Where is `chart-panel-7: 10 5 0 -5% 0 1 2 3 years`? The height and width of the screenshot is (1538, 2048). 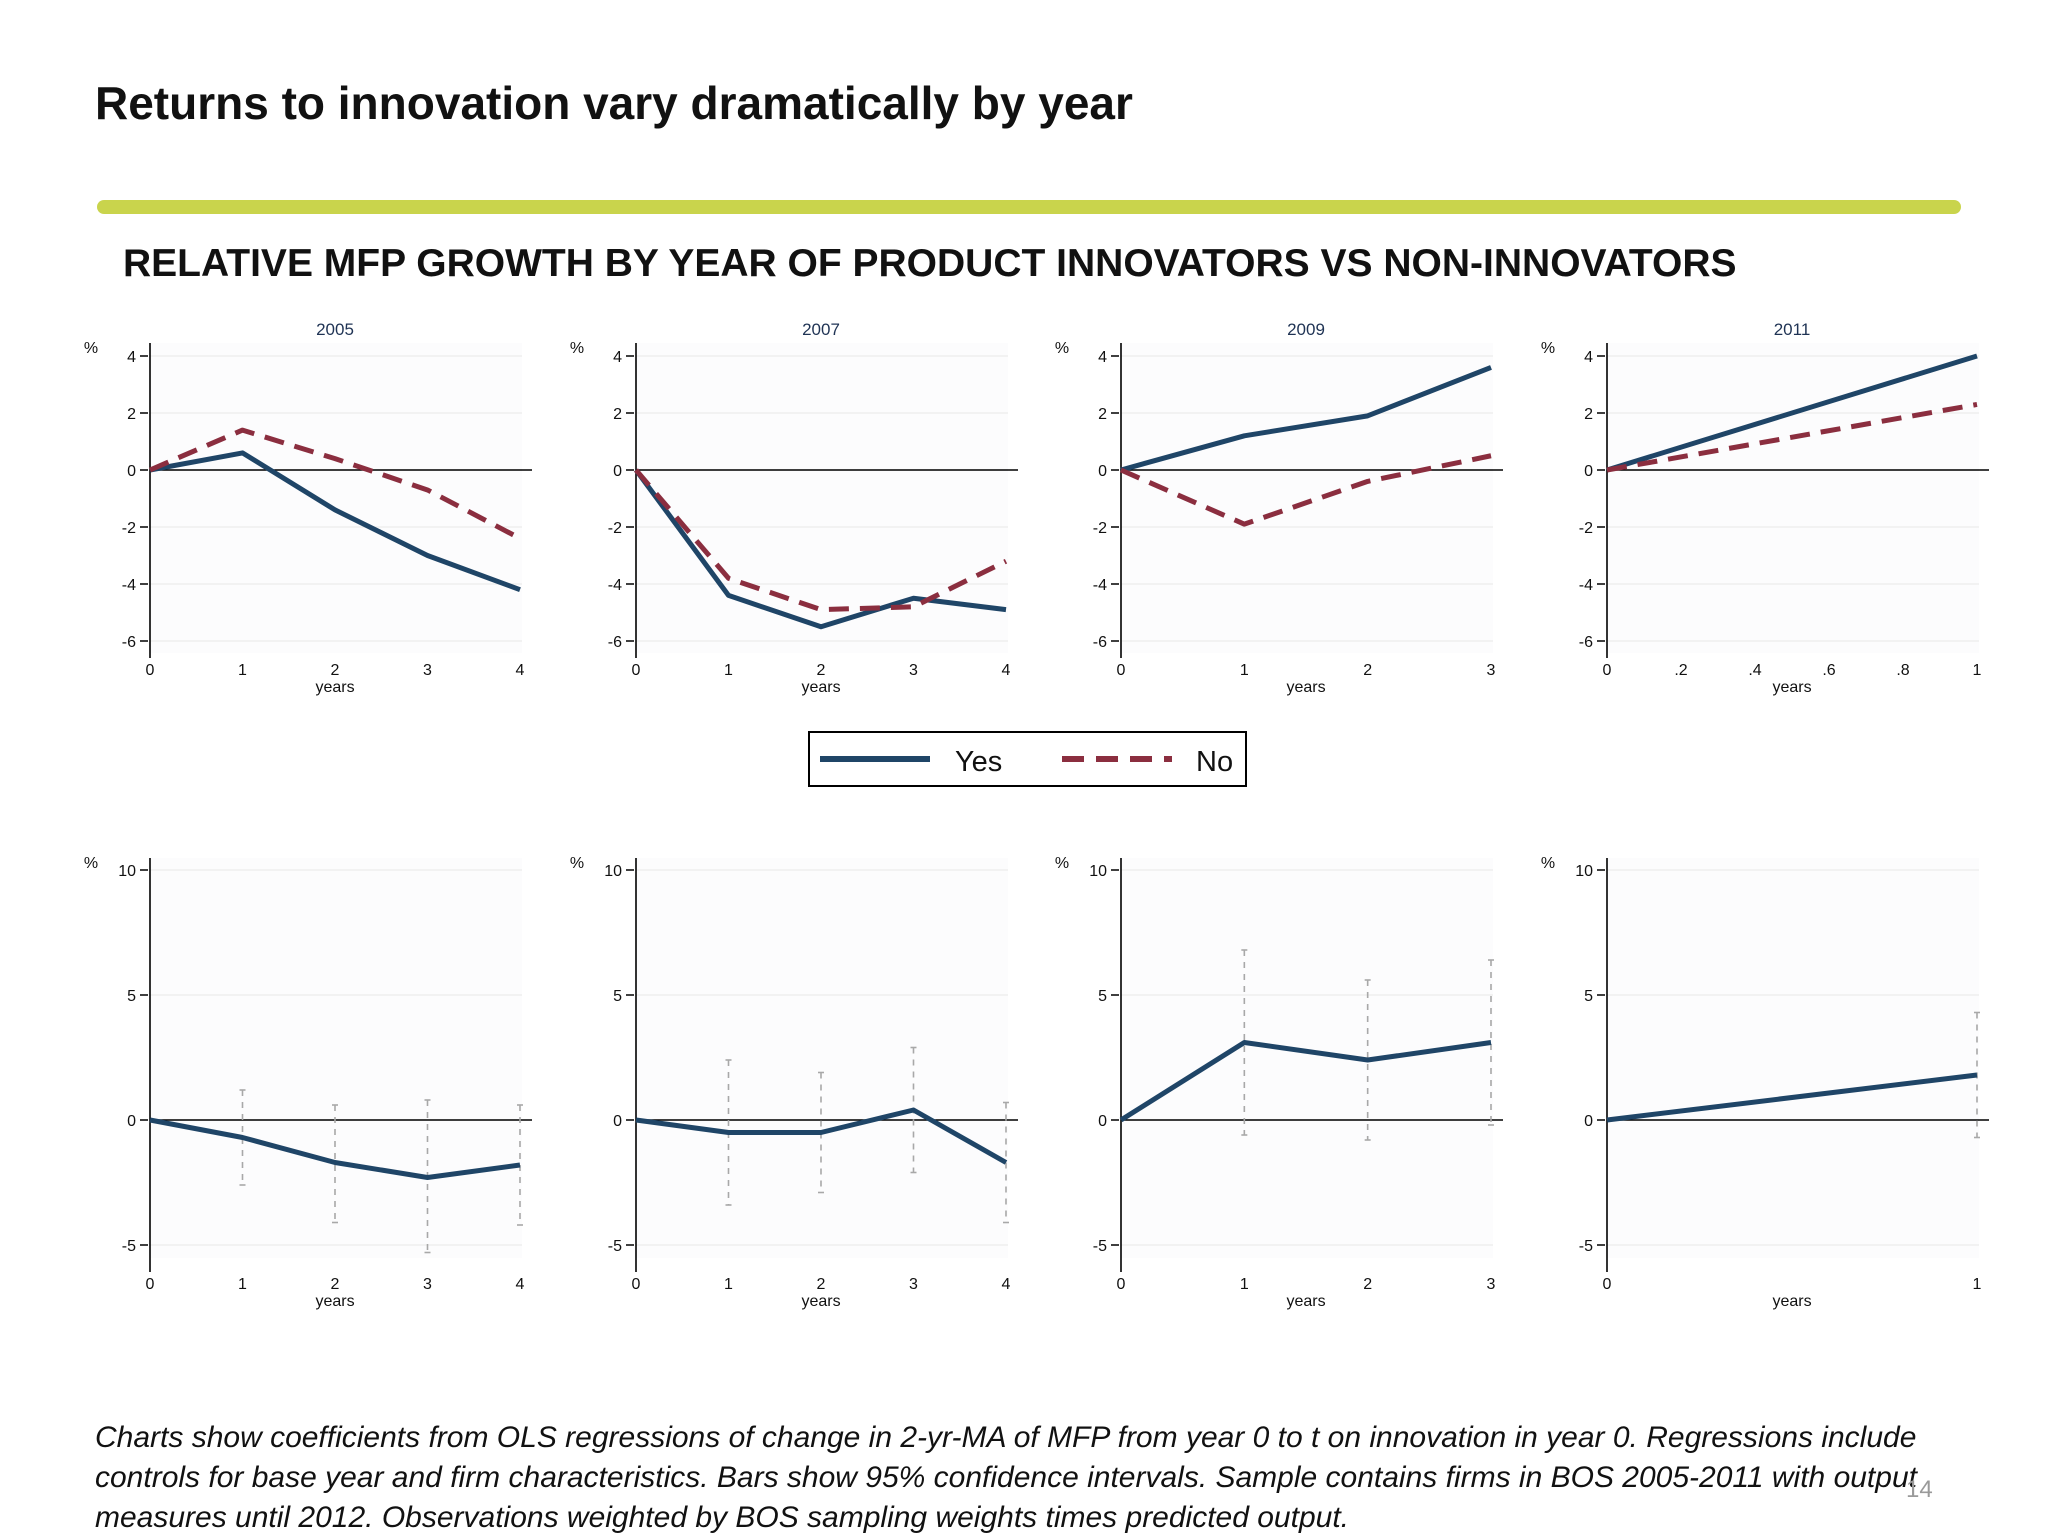 chart-panel-7: 10 5 0 -5% 0 1 2 3 years is located at coordinates (1279, 1082).